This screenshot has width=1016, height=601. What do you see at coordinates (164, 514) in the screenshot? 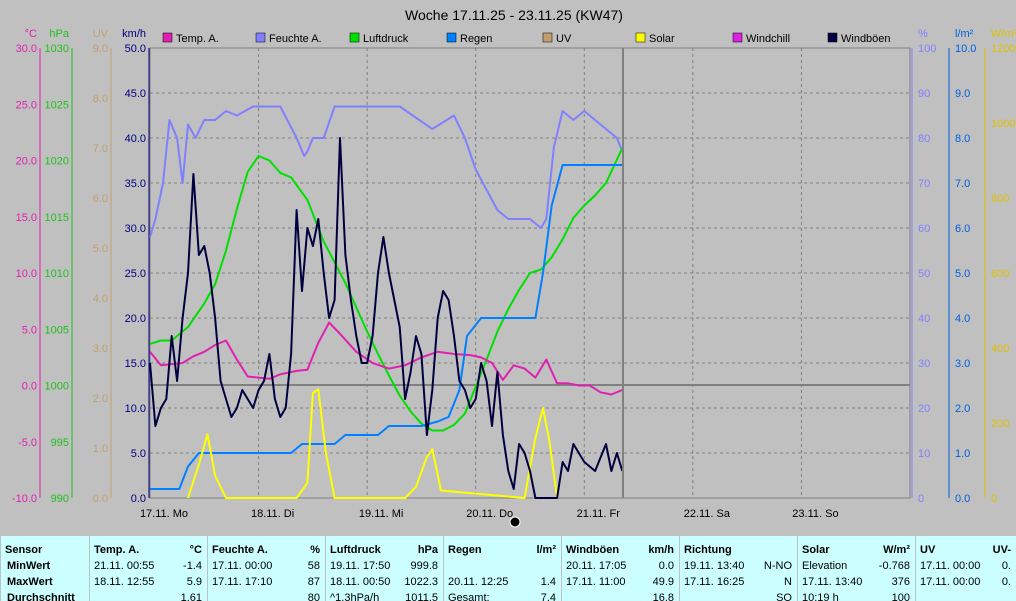
I see `x-tick-label: 17.11. Mo` at bounding box center [164, 514].